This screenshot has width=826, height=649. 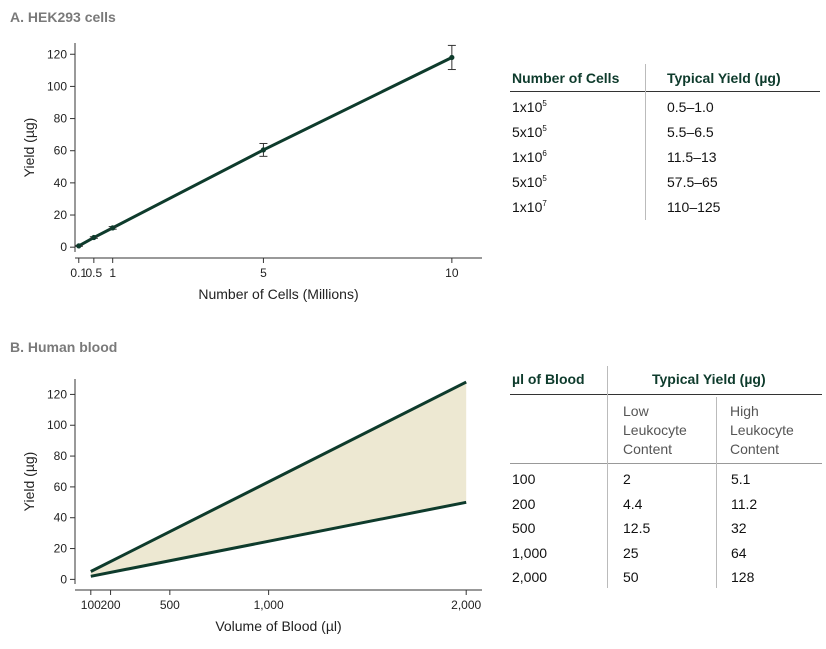 I want to click on cell-count-exponent: 6, so click(x=544, y=153).